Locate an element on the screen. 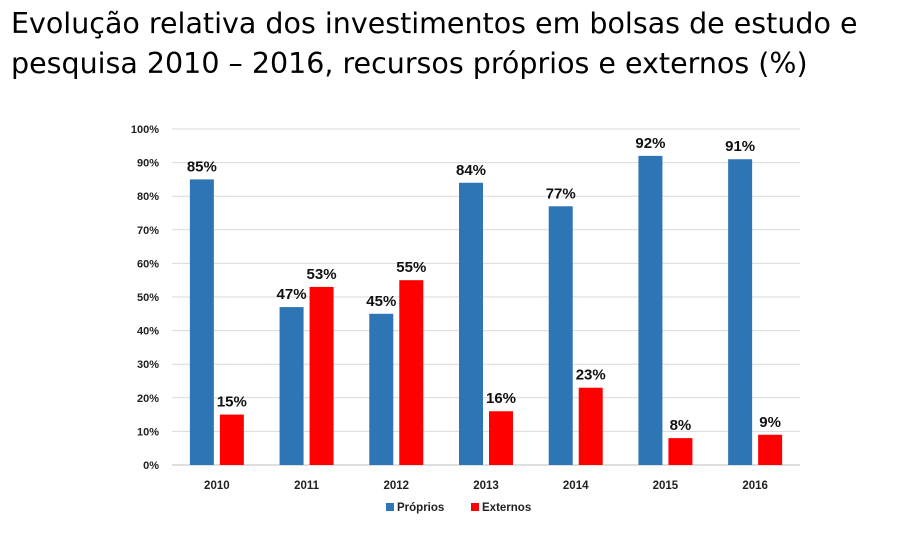 This screenshot has height=548, width=923. legend-label: Externos is located at coordinates (506, 508).